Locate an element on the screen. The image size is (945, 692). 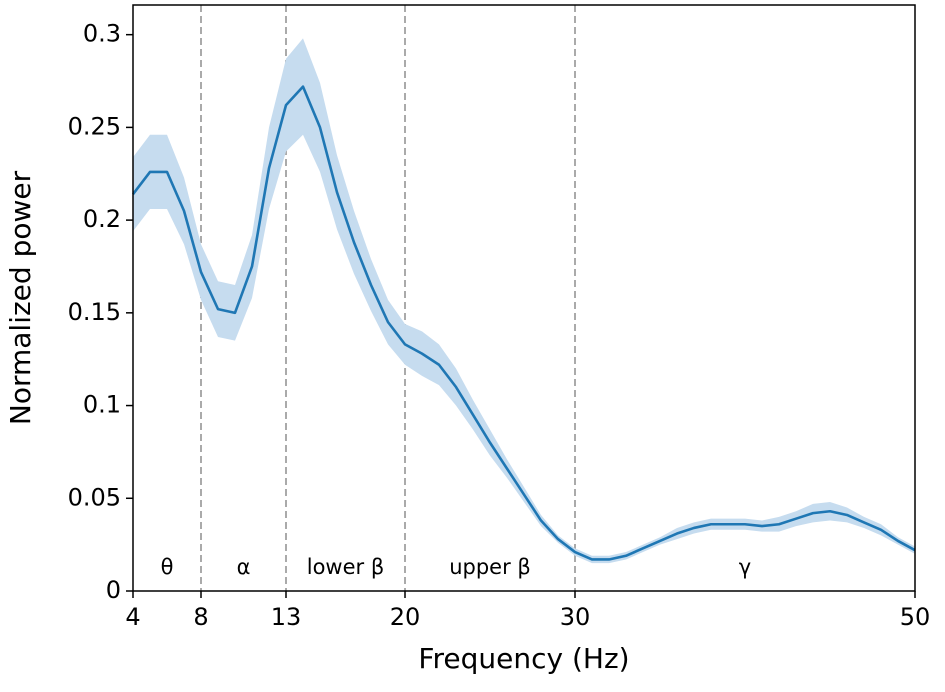
band-label: upper β is located at coordinates (490, 567).